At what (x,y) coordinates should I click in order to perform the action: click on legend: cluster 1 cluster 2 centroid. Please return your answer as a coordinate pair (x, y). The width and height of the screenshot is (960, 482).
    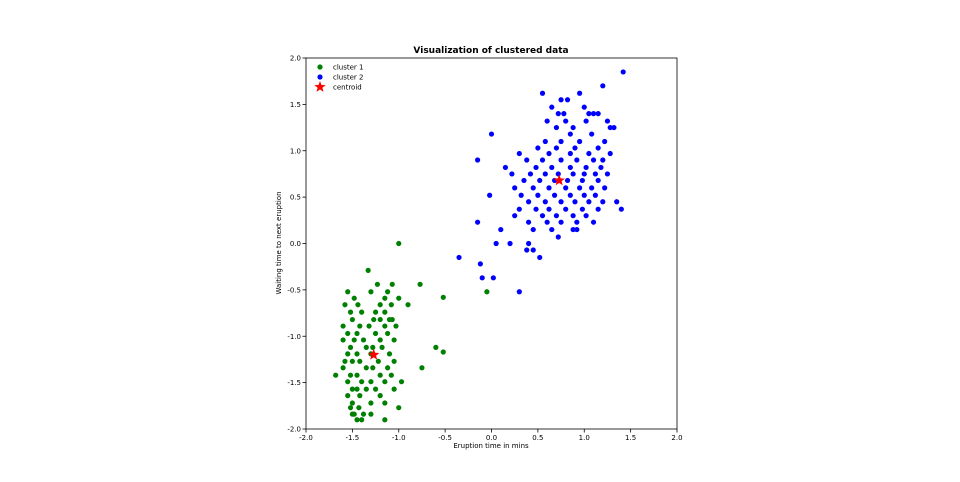
    Looking at the image, I should click on (339, 78).